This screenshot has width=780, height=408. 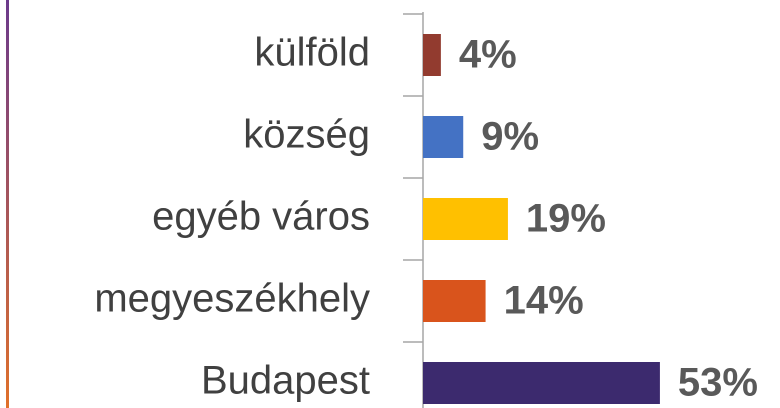 I want to click on value-label: 53%, so click(x=718, y=383).